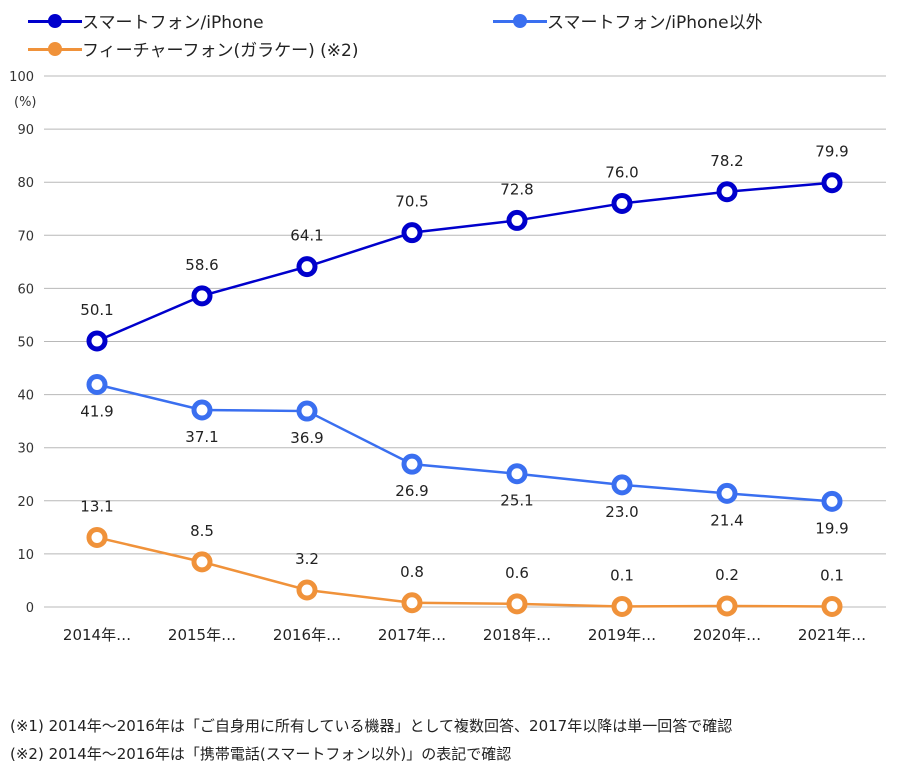 This screenshot has height=779, width=900. What do you see at coordinates (25, 130) in the screenshot?
I see `y-tick-label: 90` at bounding box center [25, 130].